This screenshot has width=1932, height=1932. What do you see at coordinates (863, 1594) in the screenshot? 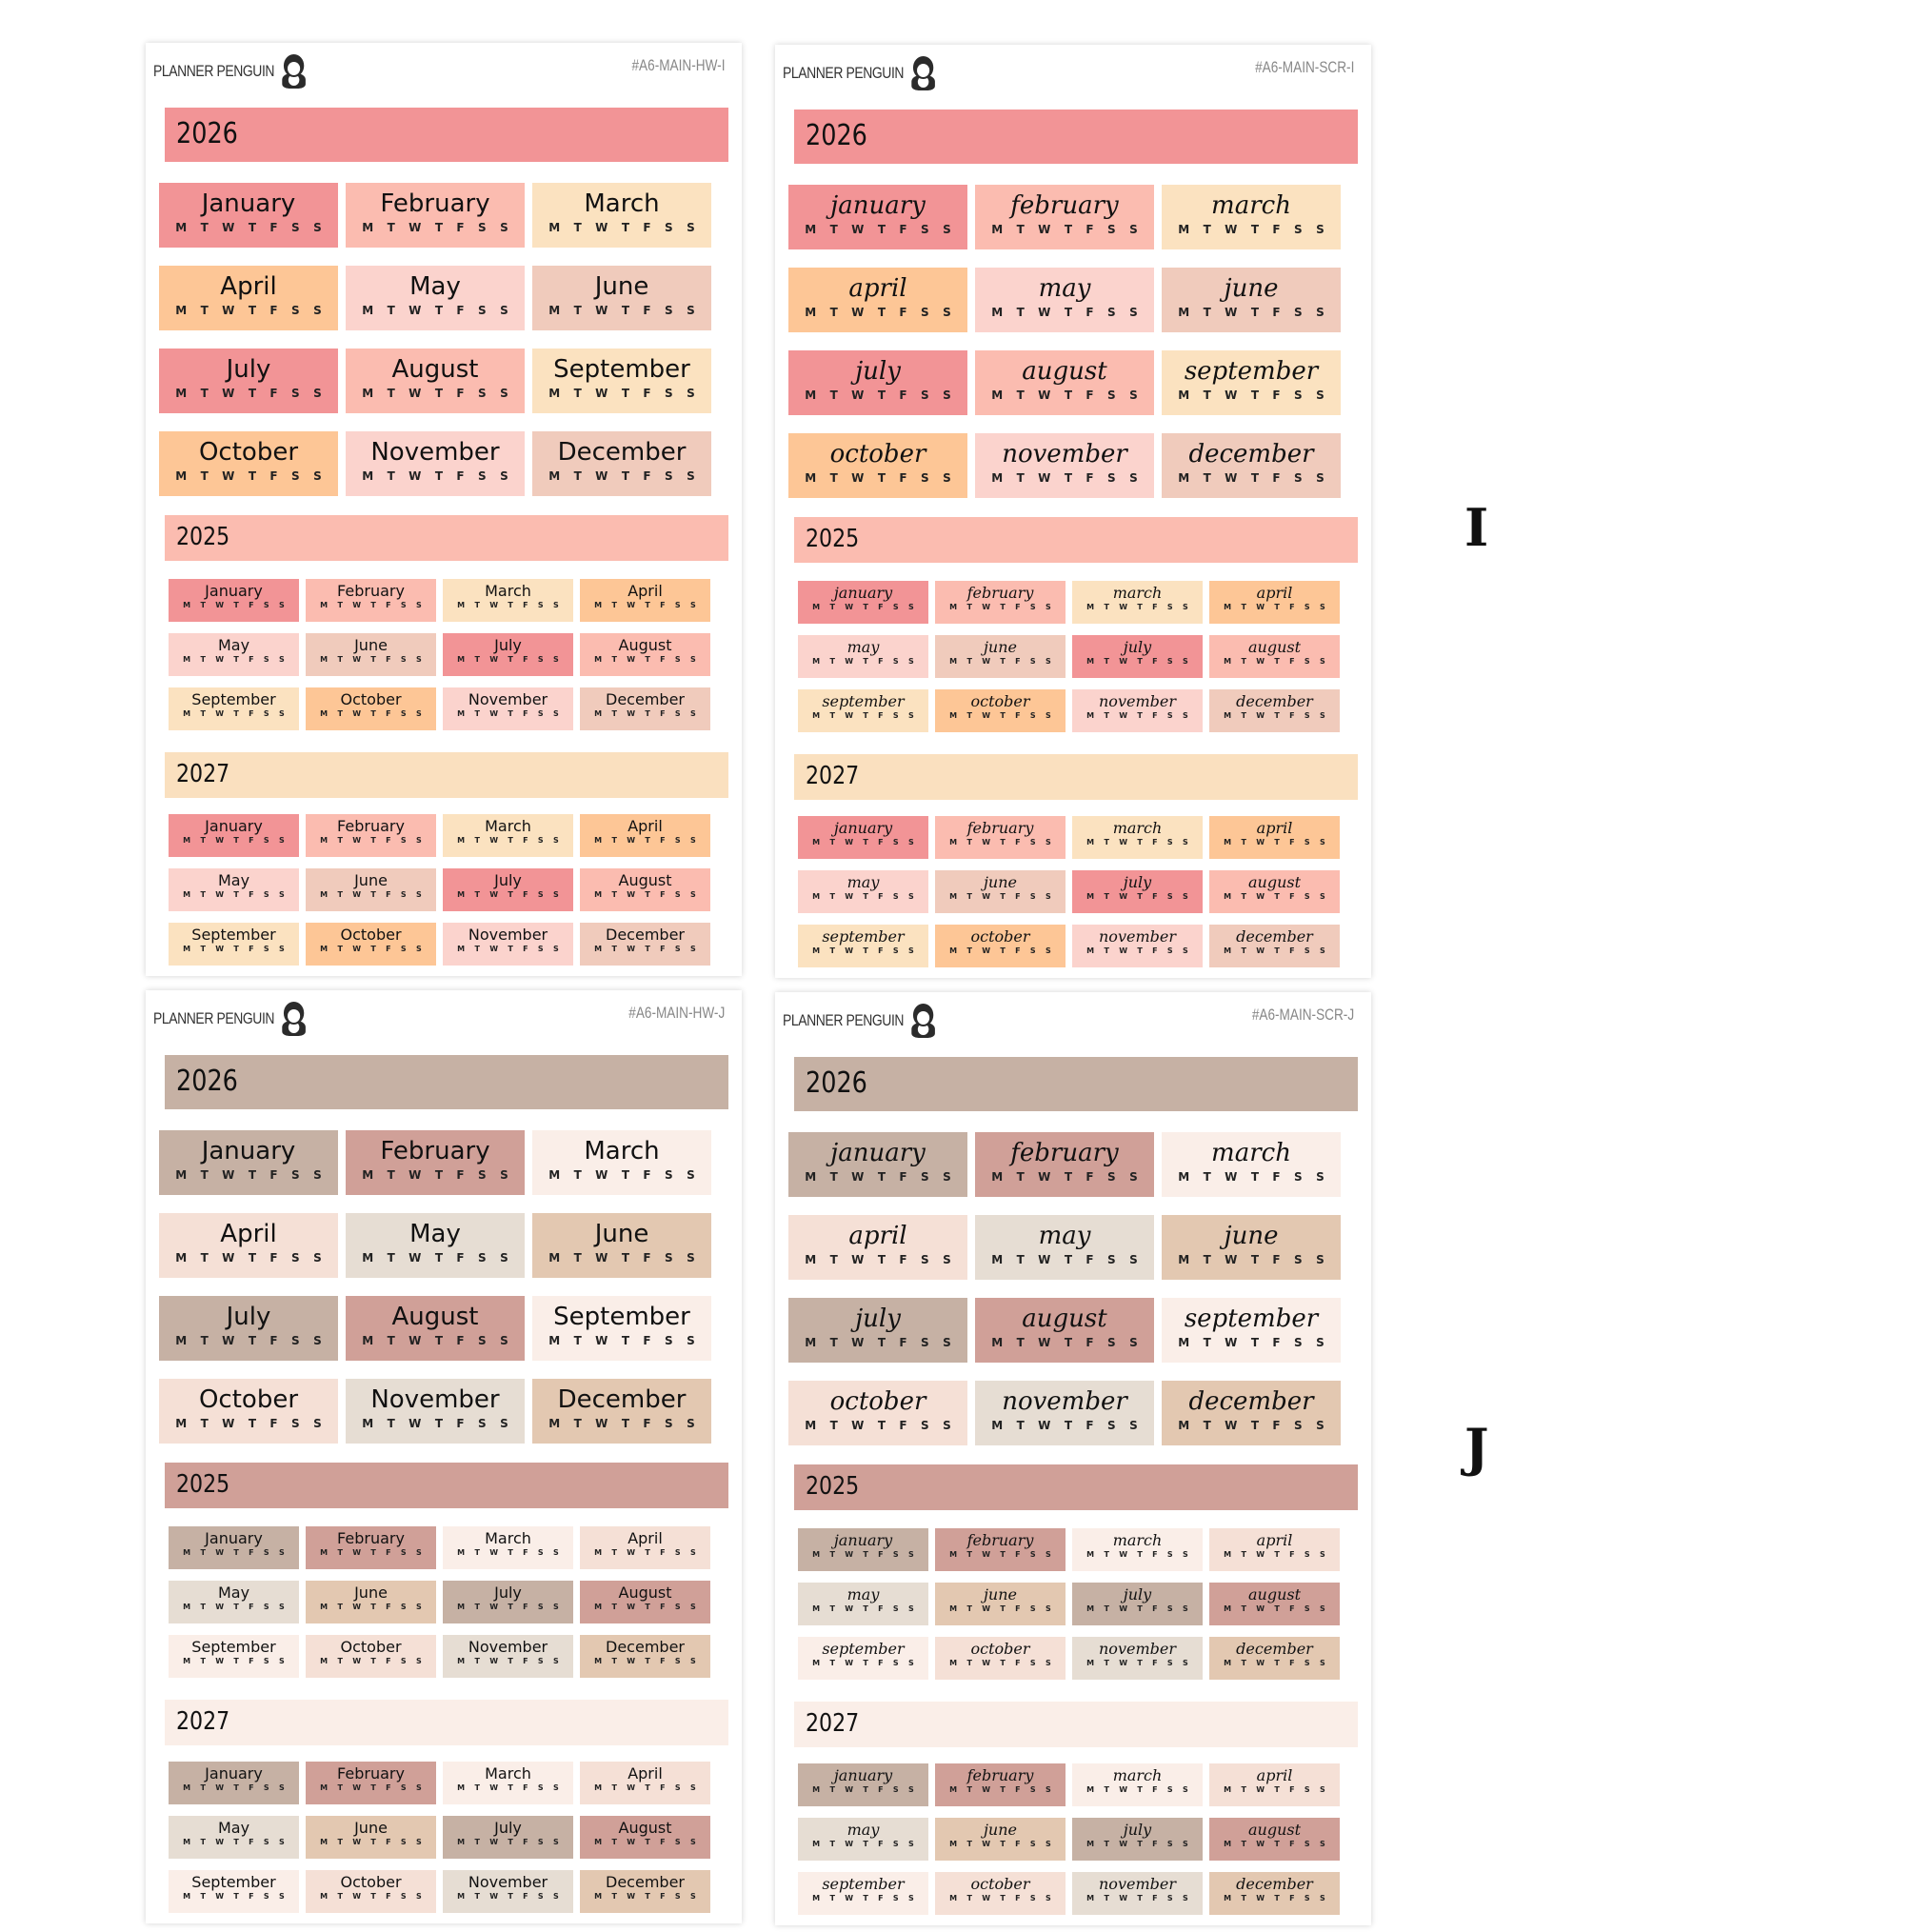
I see `month-name: may` at bounding box center [863, 1594].